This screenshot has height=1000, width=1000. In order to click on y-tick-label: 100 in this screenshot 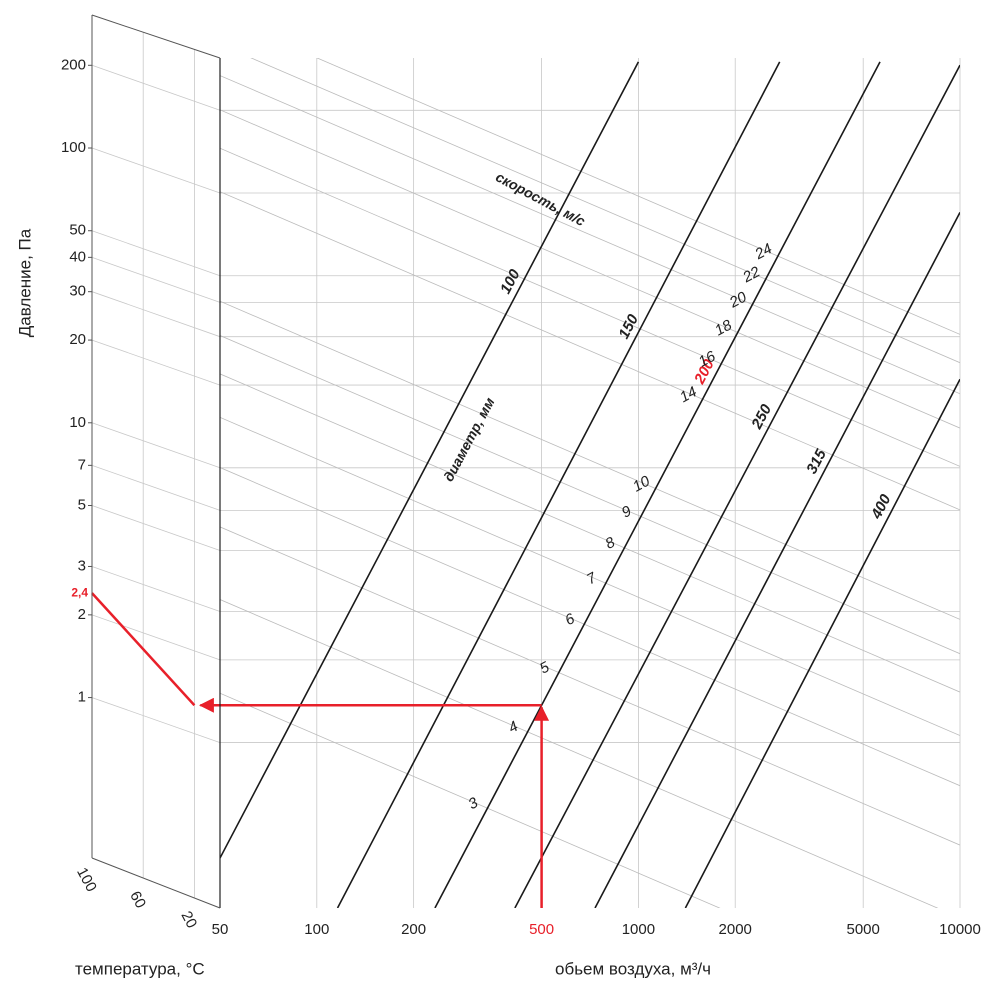, I will do `click(73, 147)`.